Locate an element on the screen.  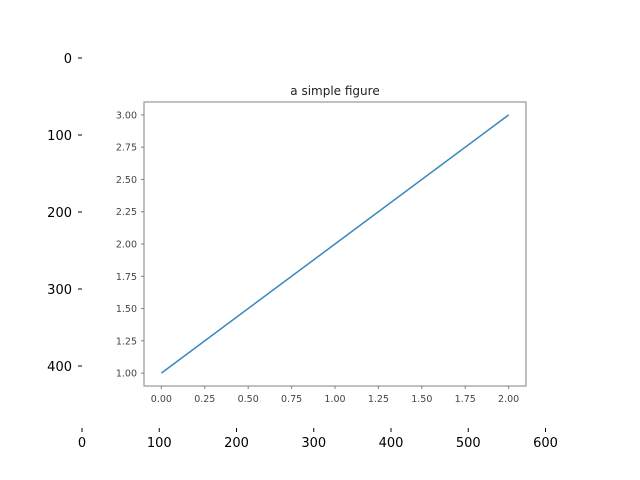
y-tick-label: 1.75 is located at coordinates (126, 277).